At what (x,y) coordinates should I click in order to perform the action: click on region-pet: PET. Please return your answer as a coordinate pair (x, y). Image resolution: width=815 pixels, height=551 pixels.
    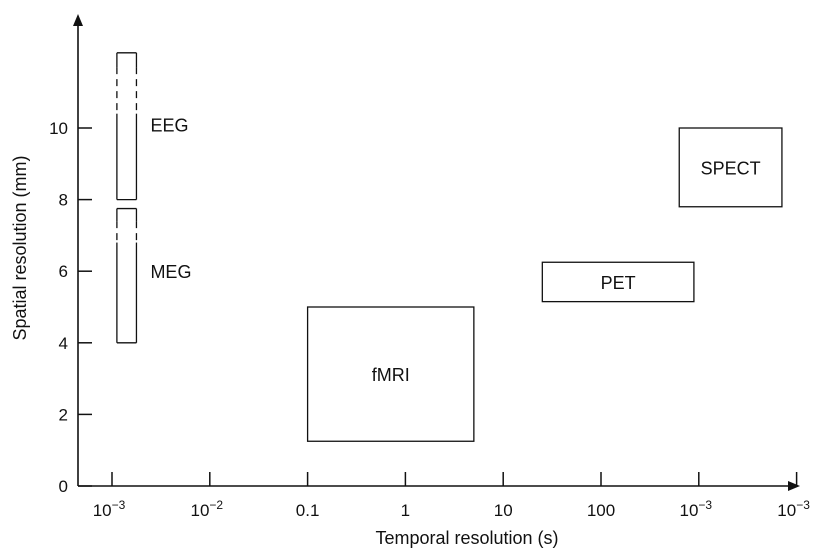
    Looking at the image, I should click on (618, 282).